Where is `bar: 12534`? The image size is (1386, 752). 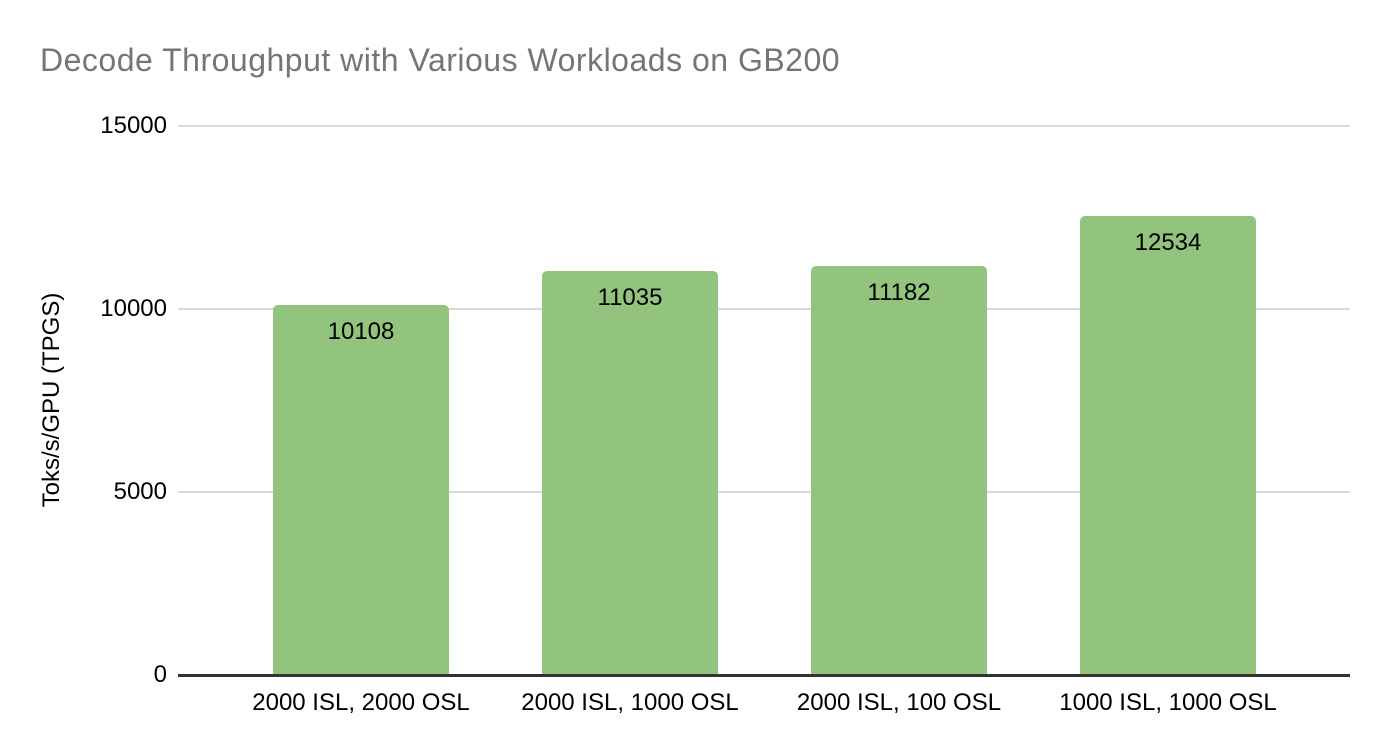
bar: 12534 is located at coordinates (1168, 445).